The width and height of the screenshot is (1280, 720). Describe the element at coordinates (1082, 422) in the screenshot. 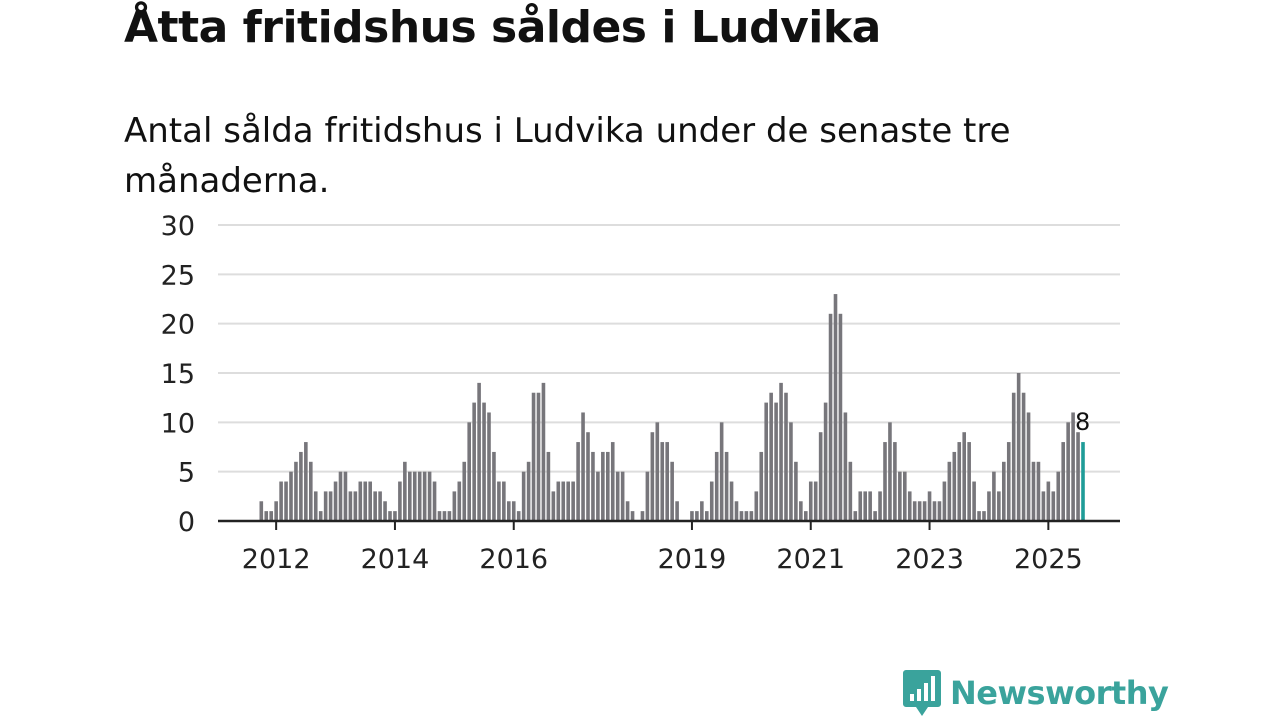

I see `data-labels: 8` at that location.